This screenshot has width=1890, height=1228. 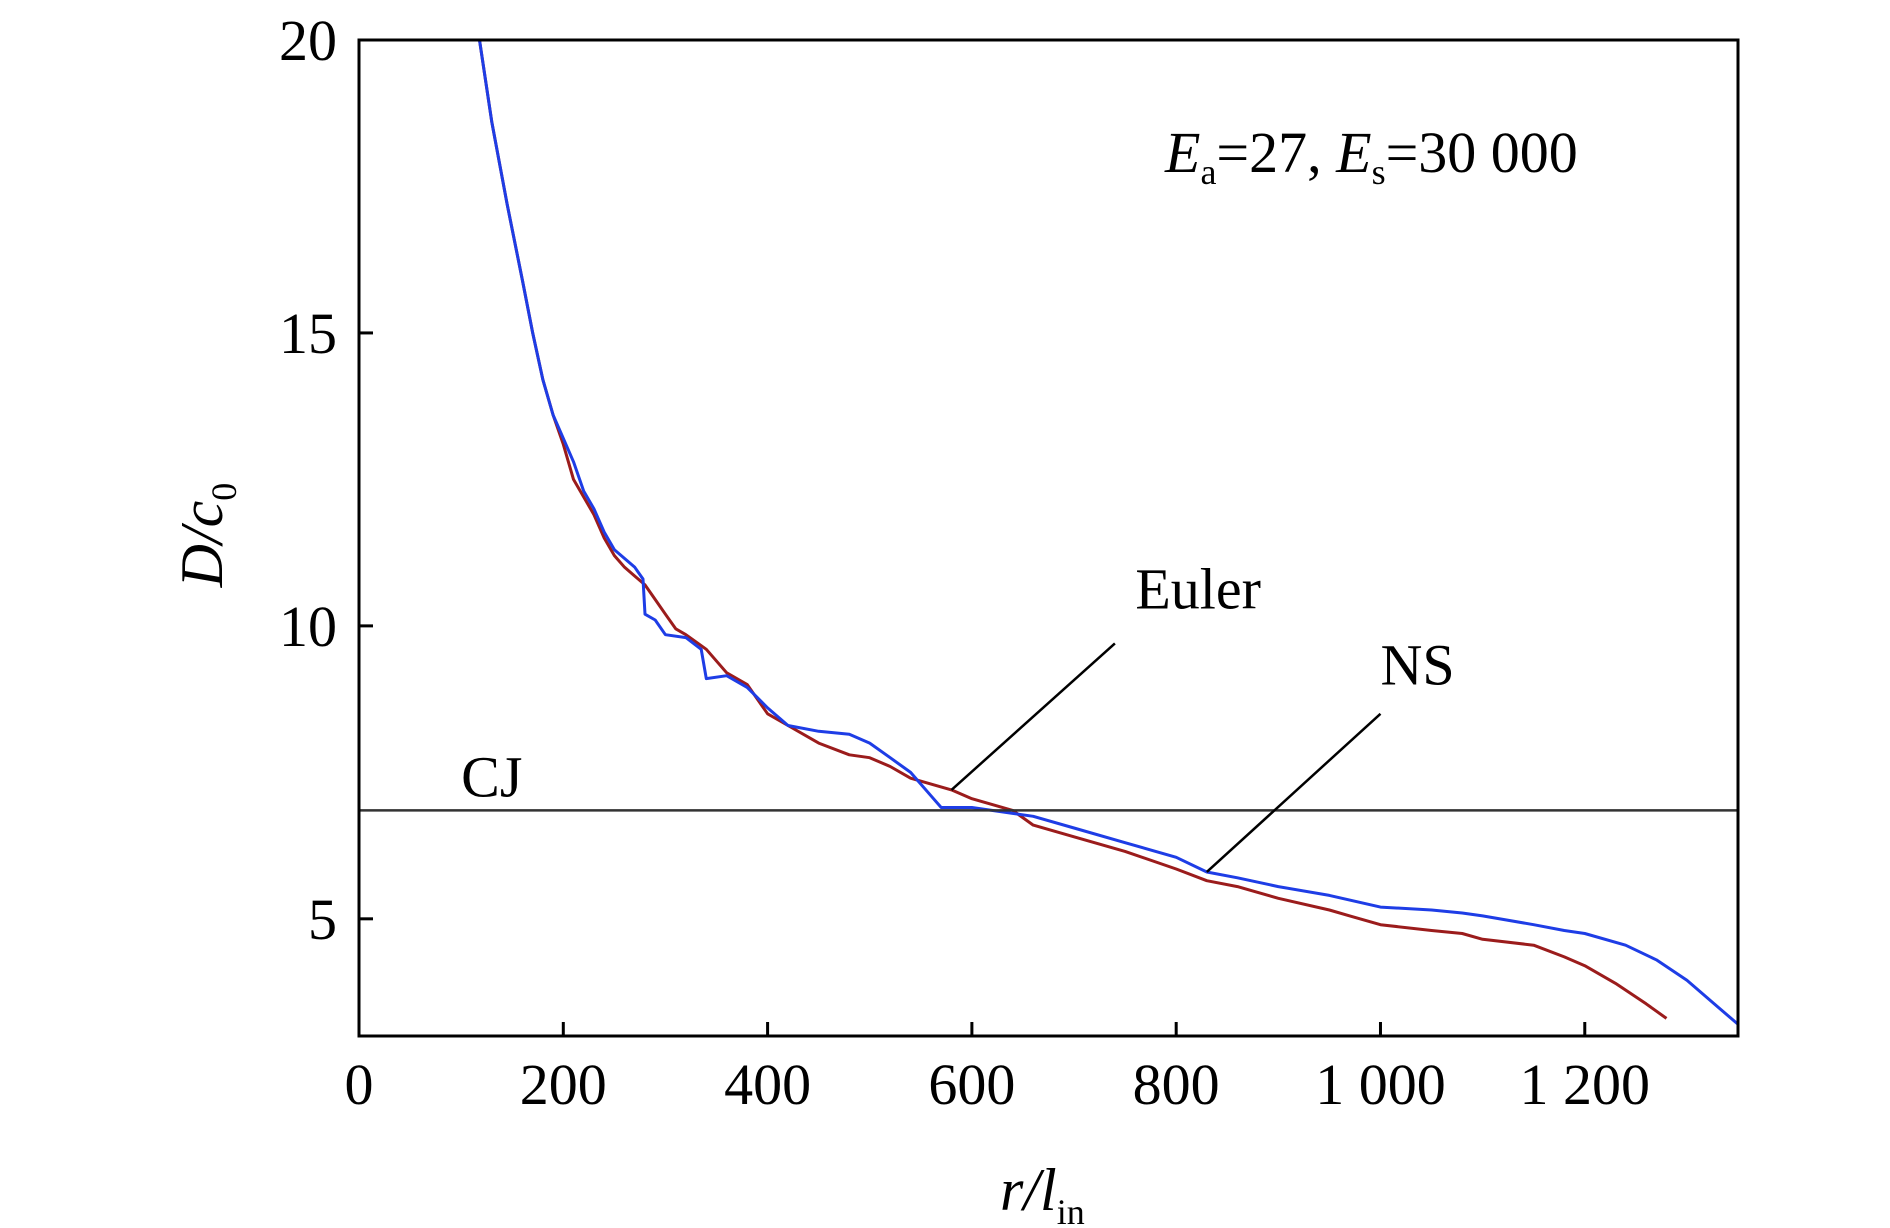 I want to click on leader-line-ns, so click(x=1293, y=792).